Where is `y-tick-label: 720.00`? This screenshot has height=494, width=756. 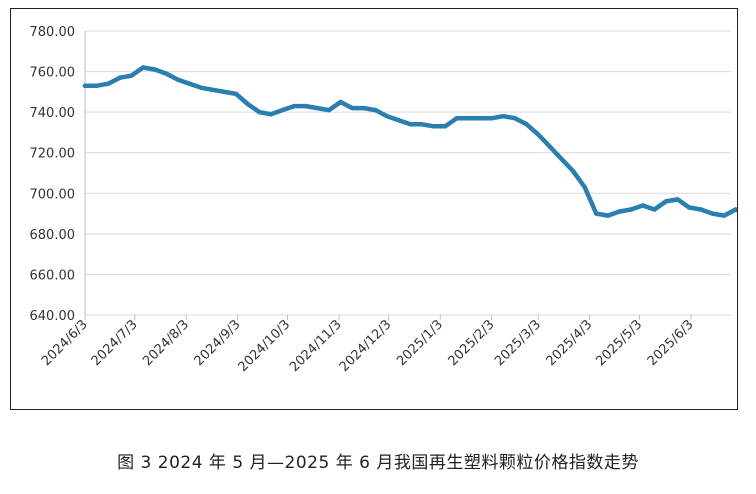
y-tick-label: 720.00 is located at coordinates (53, 154).